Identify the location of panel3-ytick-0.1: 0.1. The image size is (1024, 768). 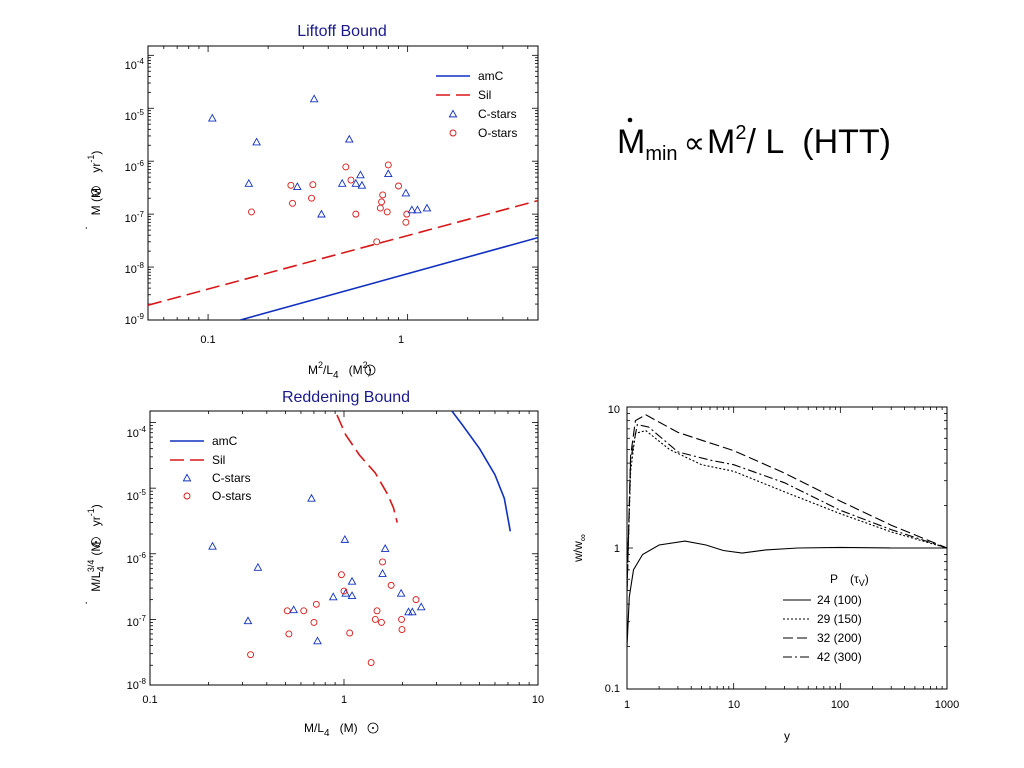
(612, 689).